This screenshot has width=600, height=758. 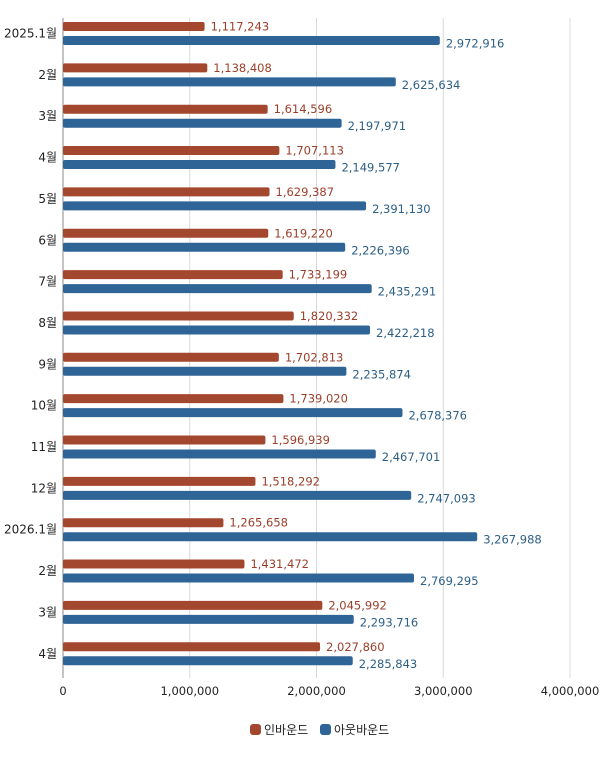 What do you see at coordinates (437, 416) in the screenshot?
I see `data-label-outbound: 2,678,376` at bounding box center [437, 416].